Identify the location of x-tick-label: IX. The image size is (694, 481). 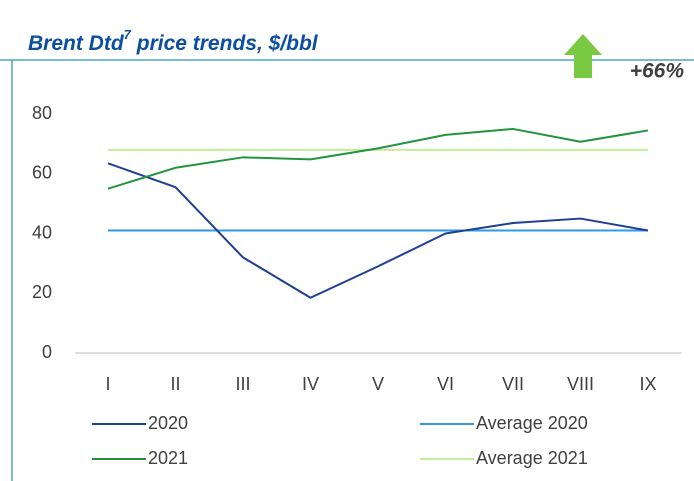
(647, 384).